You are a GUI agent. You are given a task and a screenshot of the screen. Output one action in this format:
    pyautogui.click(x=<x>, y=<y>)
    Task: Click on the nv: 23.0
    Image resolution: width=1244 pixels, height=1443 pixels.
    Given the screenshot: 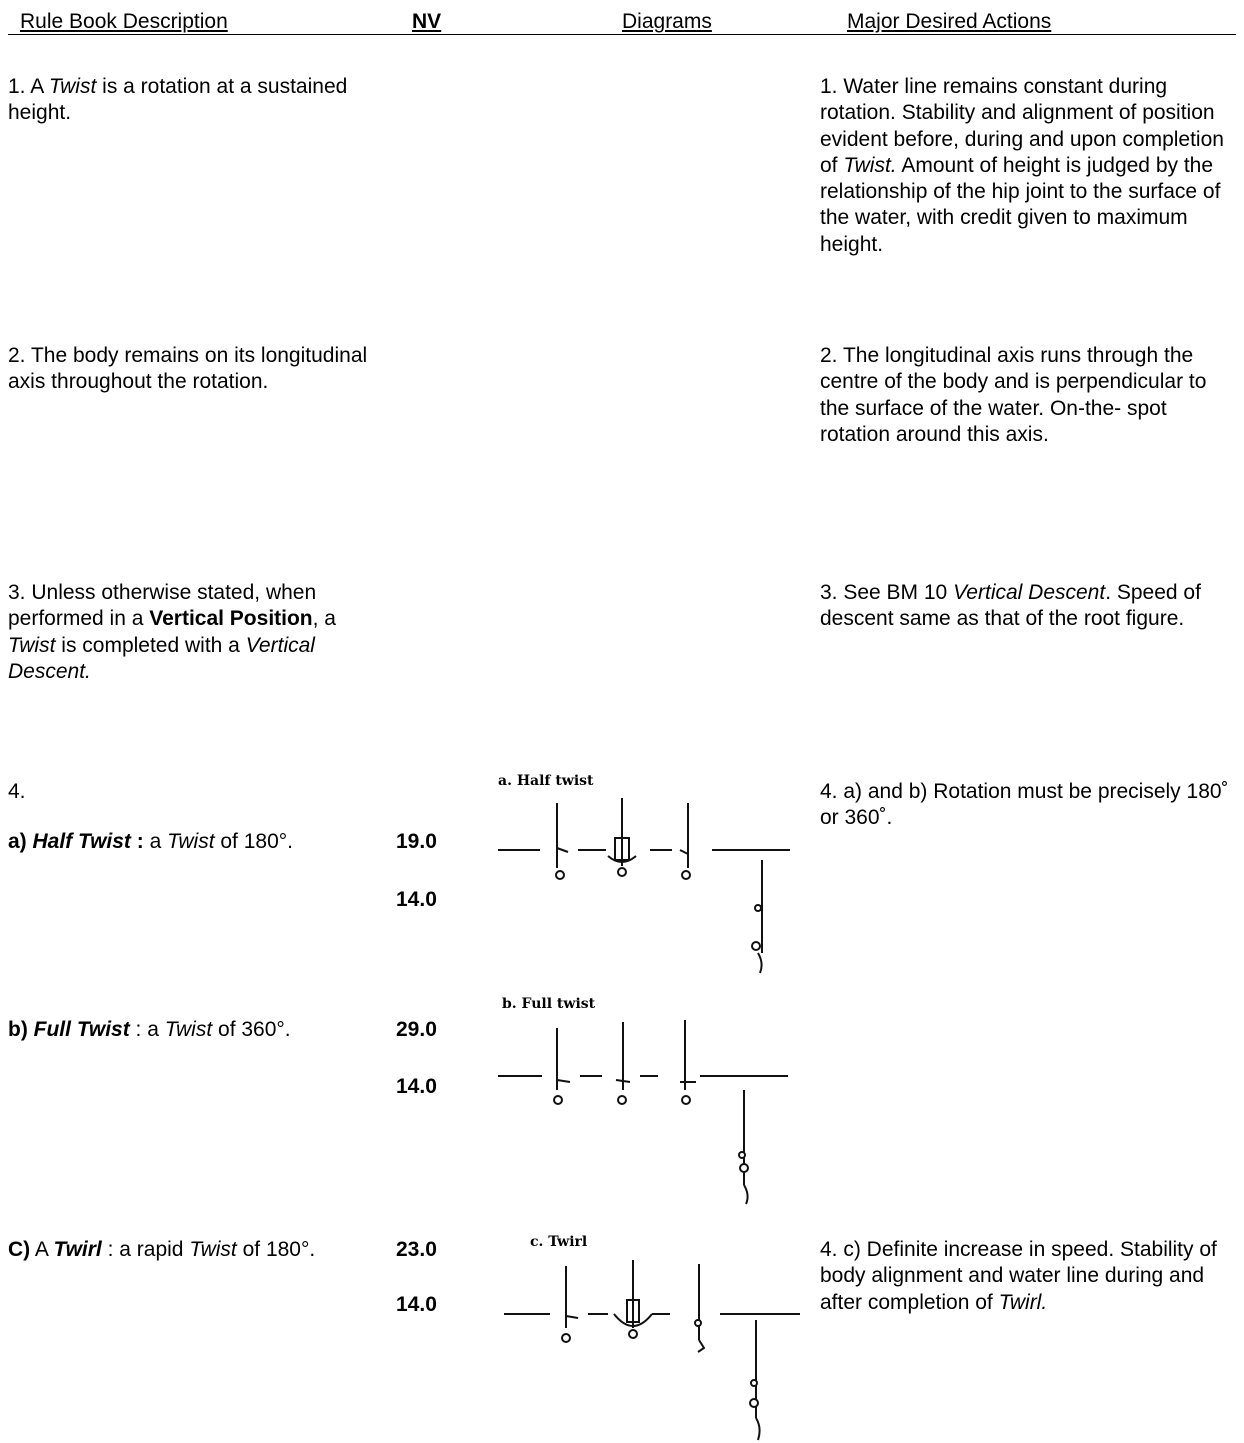 What is the action you would take?
    pyautogui.click(x=416, y=1249)
    